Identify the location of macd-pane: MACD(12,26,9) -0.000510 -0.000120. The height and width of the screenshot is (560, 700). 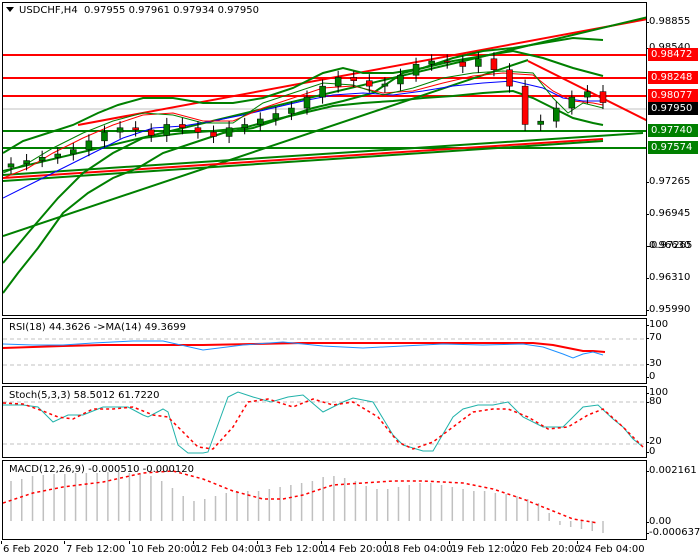
(324, 500).